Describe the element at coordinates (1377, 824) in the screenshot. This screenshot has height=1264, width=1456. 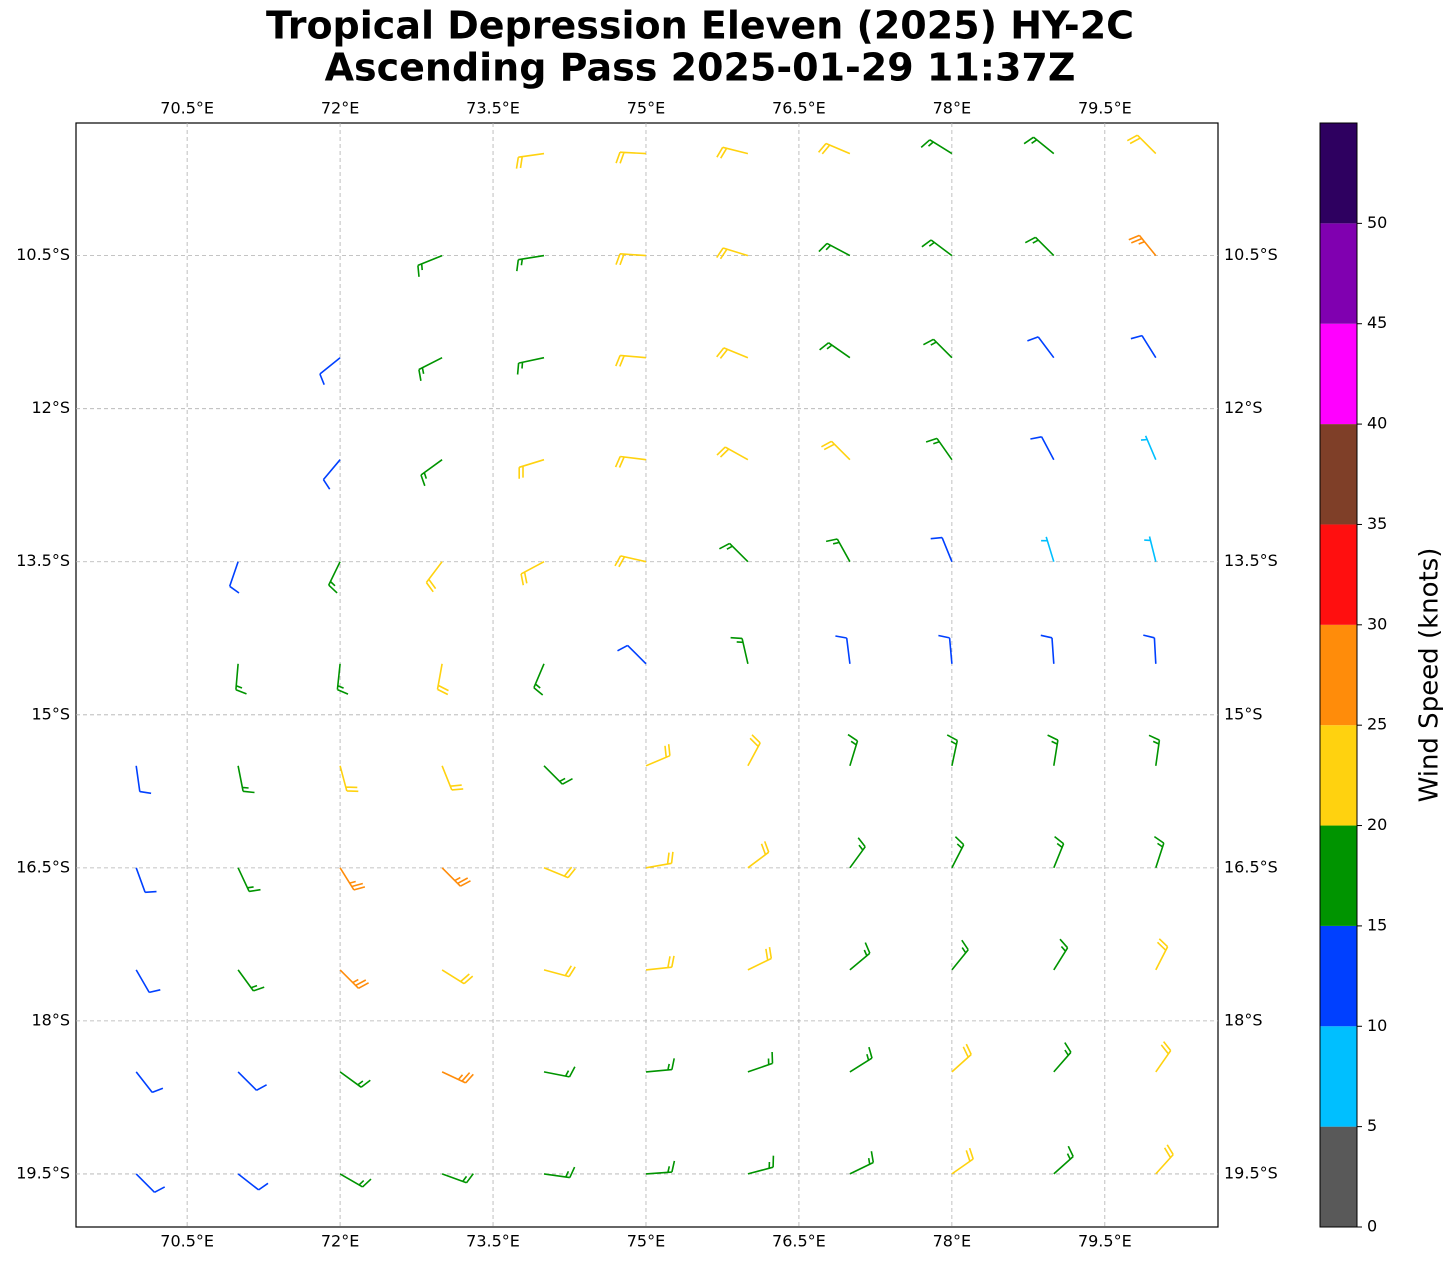
I see `colorbar-tick-label: 20` at that location.